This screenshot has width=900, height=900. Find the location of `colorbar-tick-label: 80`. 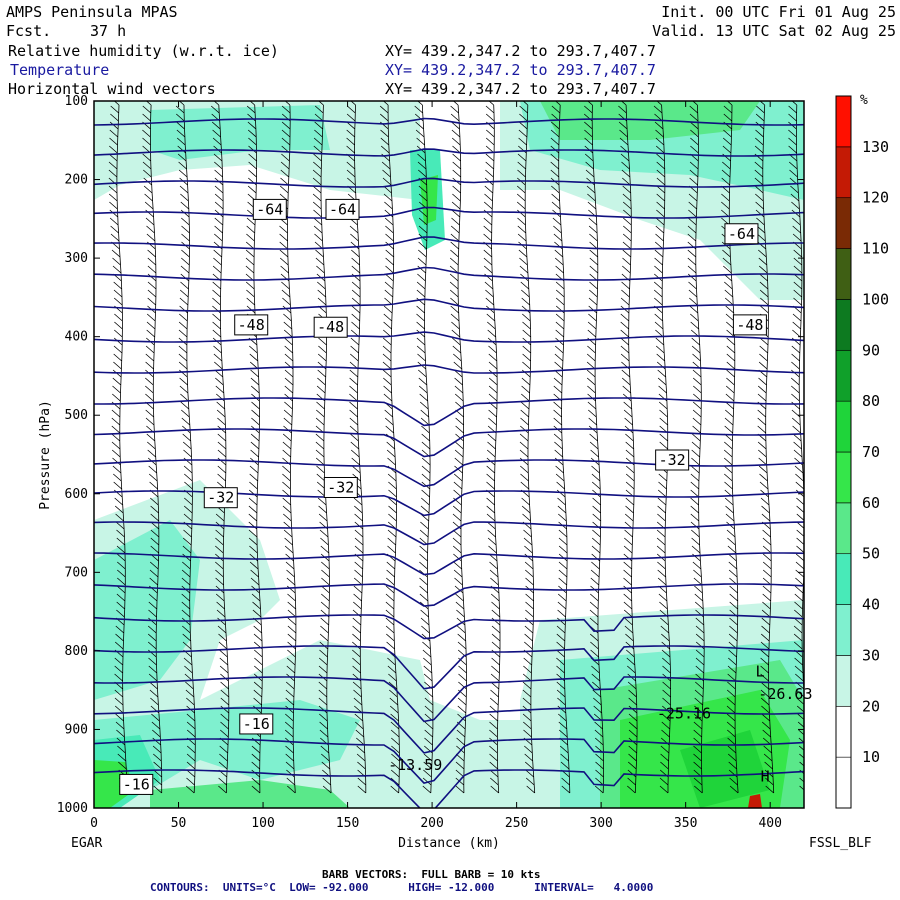

colorbar-tick-label: 80 is located at coordinates (871, 401).